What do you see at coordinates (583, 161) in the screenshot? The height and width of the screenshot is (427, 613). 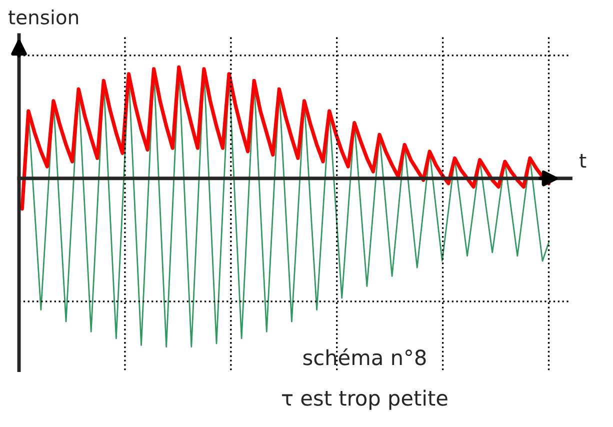 I see `x-axis-title: t` at bounding box center [583, 161].